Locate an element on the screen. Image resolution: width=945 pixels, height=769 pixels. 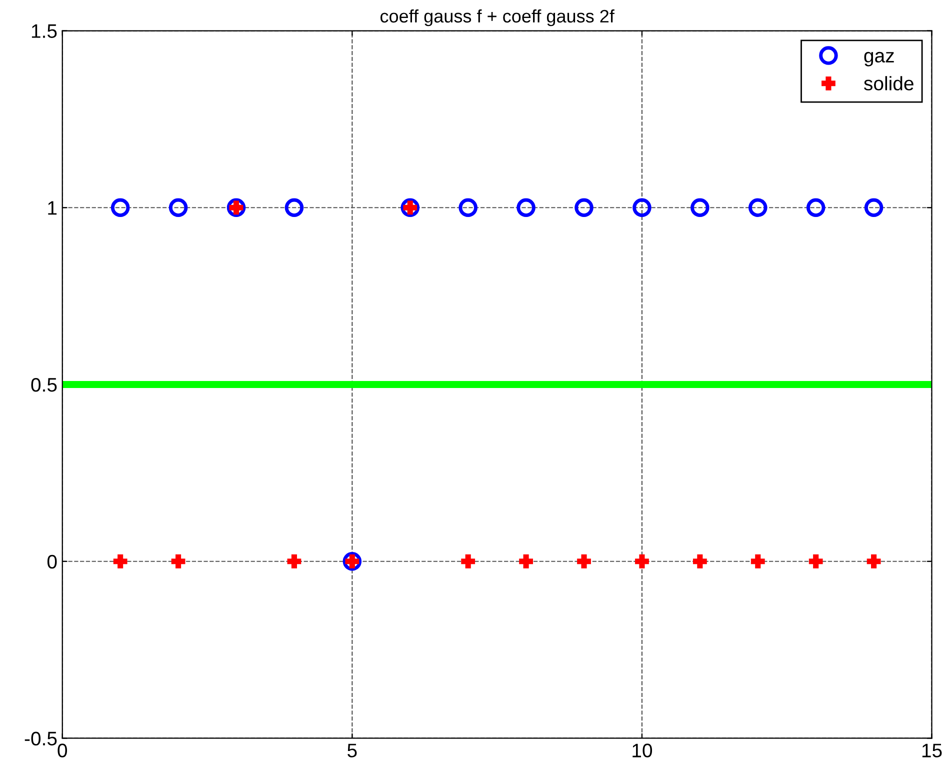
chart-title: coeff gauss f + coeff gauss 2f is located at coordinates (497, 17).